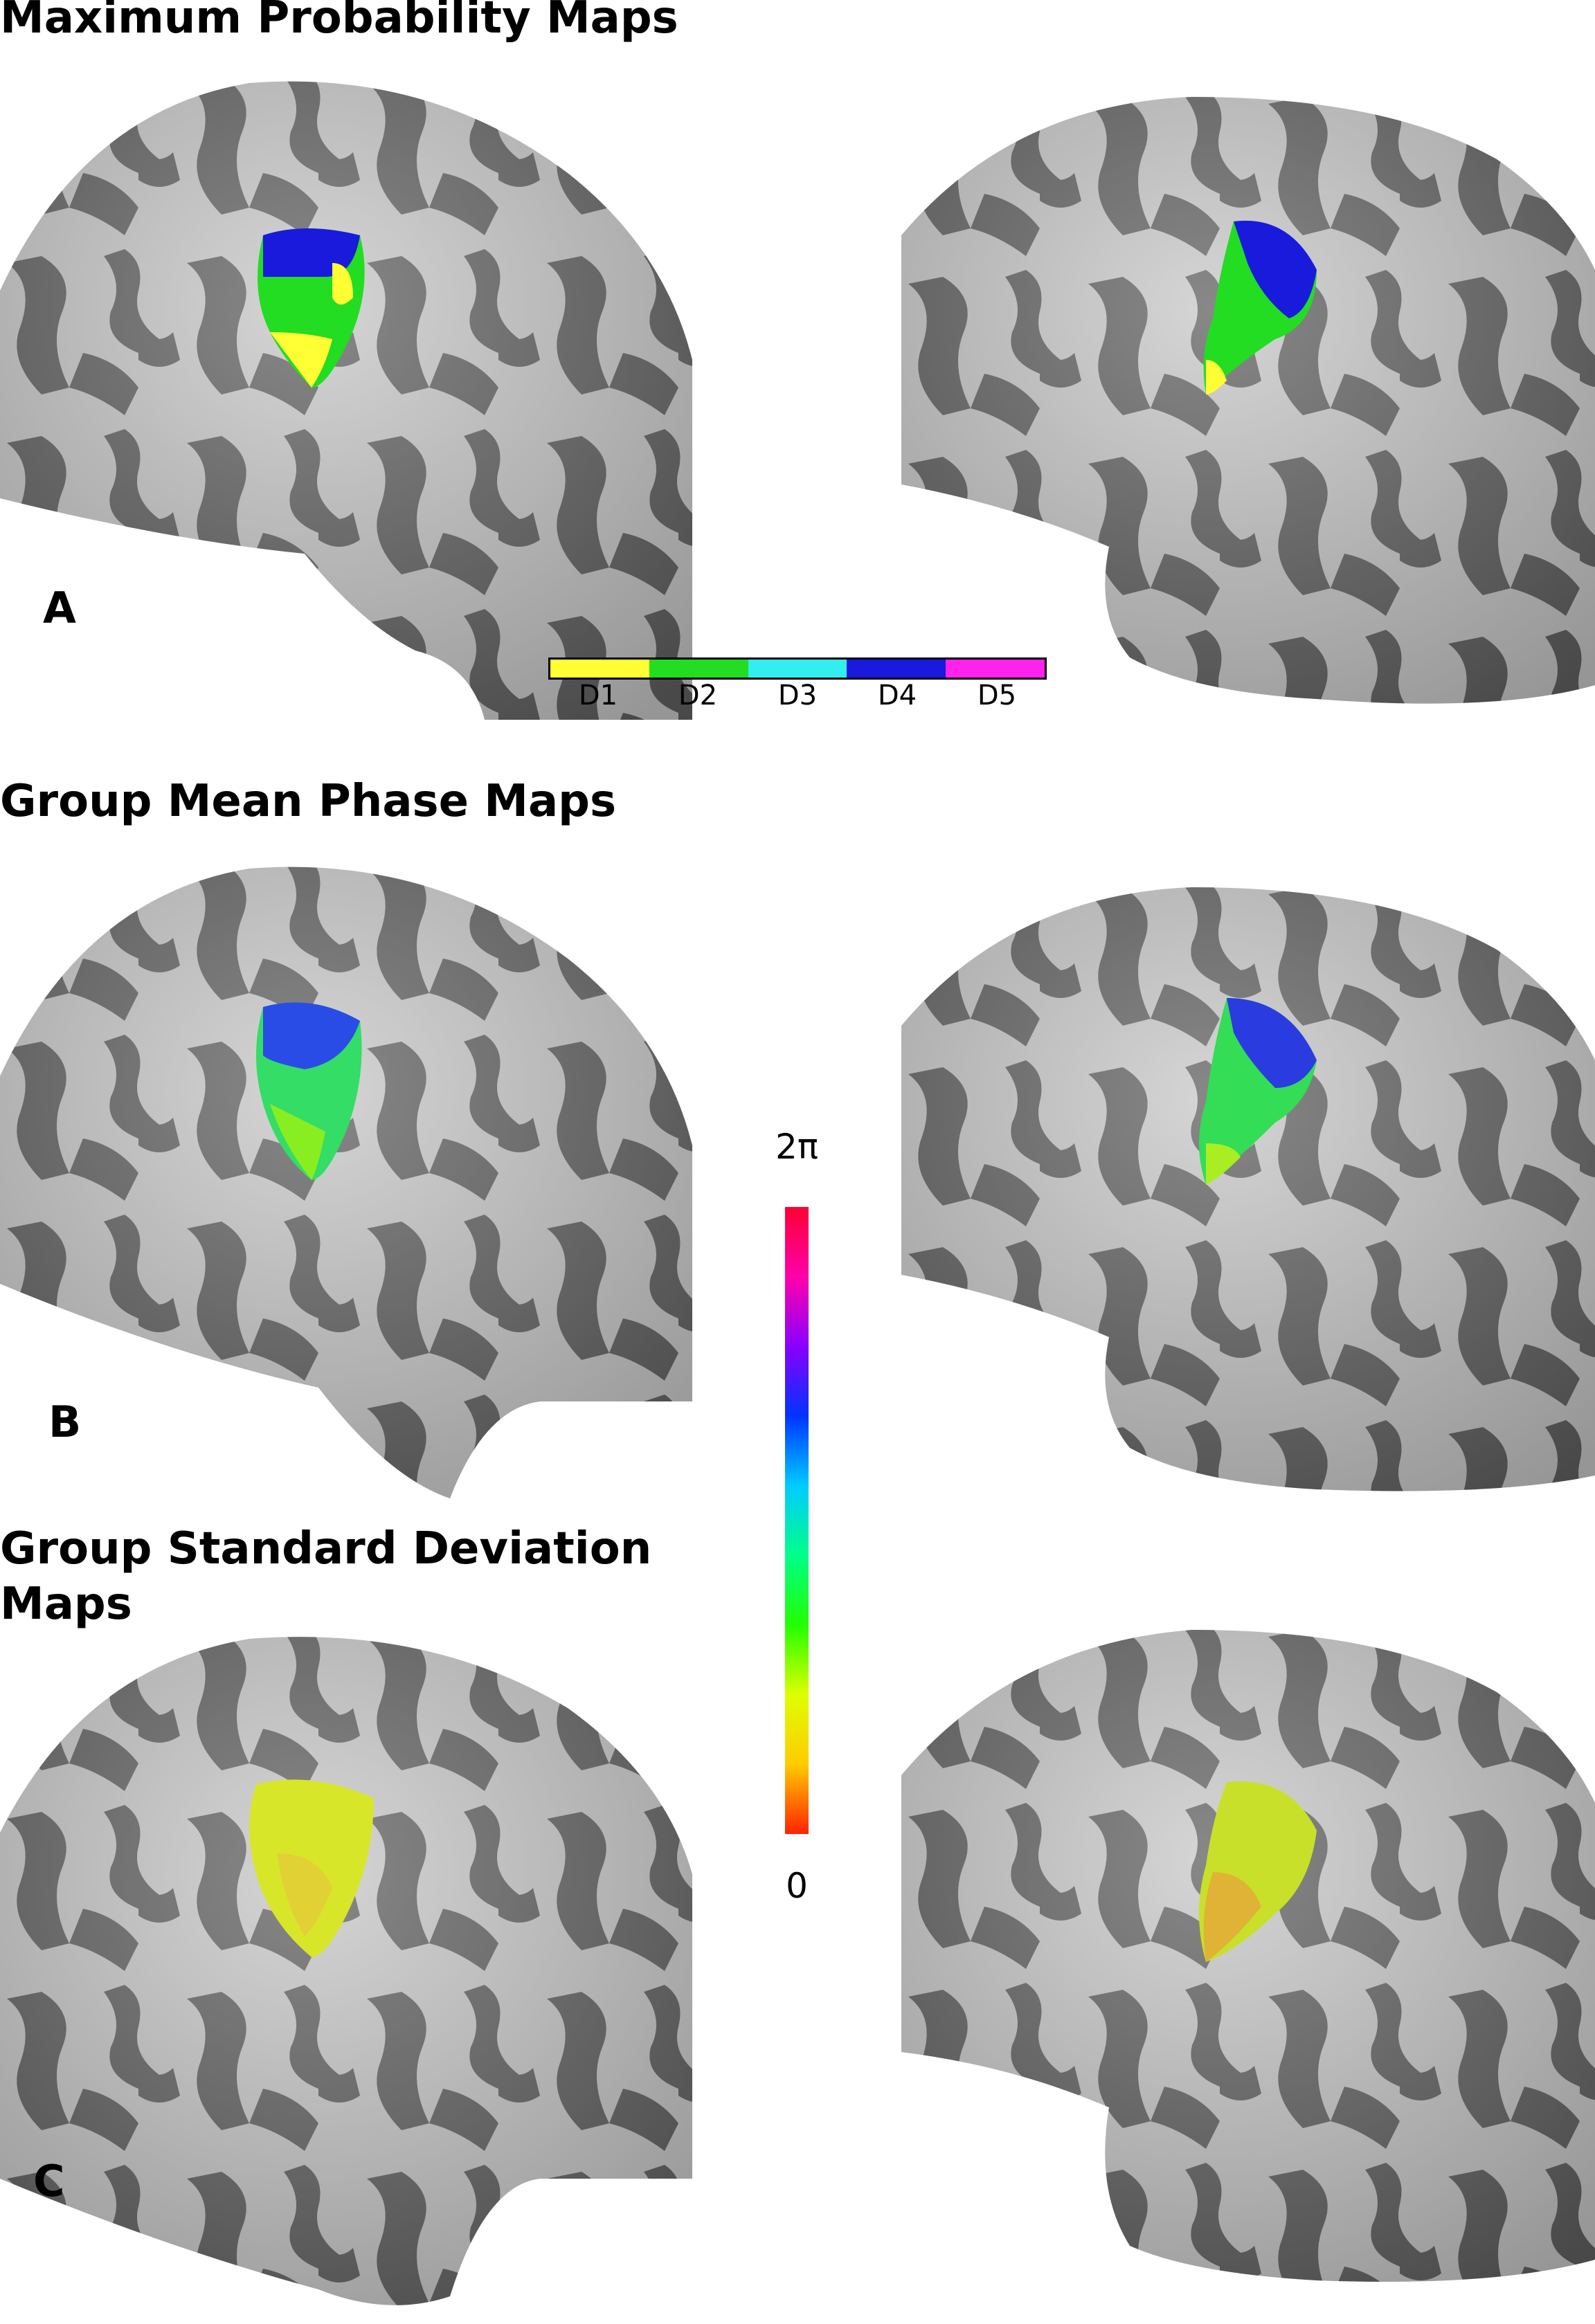 Image resolution: width=1595 pixels, height=2324 pixels. What do you see at coordinates (796, 1147) in the screenshot?
I see `phase-colorbar-top-label: 2π` at bounding box center [796, 1147].